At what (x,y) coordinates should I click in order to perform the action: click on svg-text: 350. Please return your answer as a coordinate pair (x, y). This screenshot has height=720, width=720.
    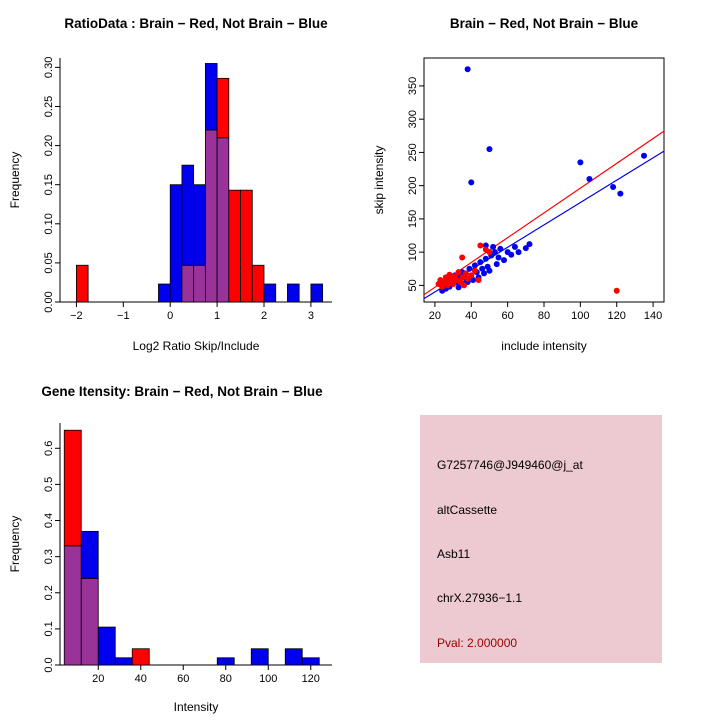
    Looking at the image, I should click on (413, 86).